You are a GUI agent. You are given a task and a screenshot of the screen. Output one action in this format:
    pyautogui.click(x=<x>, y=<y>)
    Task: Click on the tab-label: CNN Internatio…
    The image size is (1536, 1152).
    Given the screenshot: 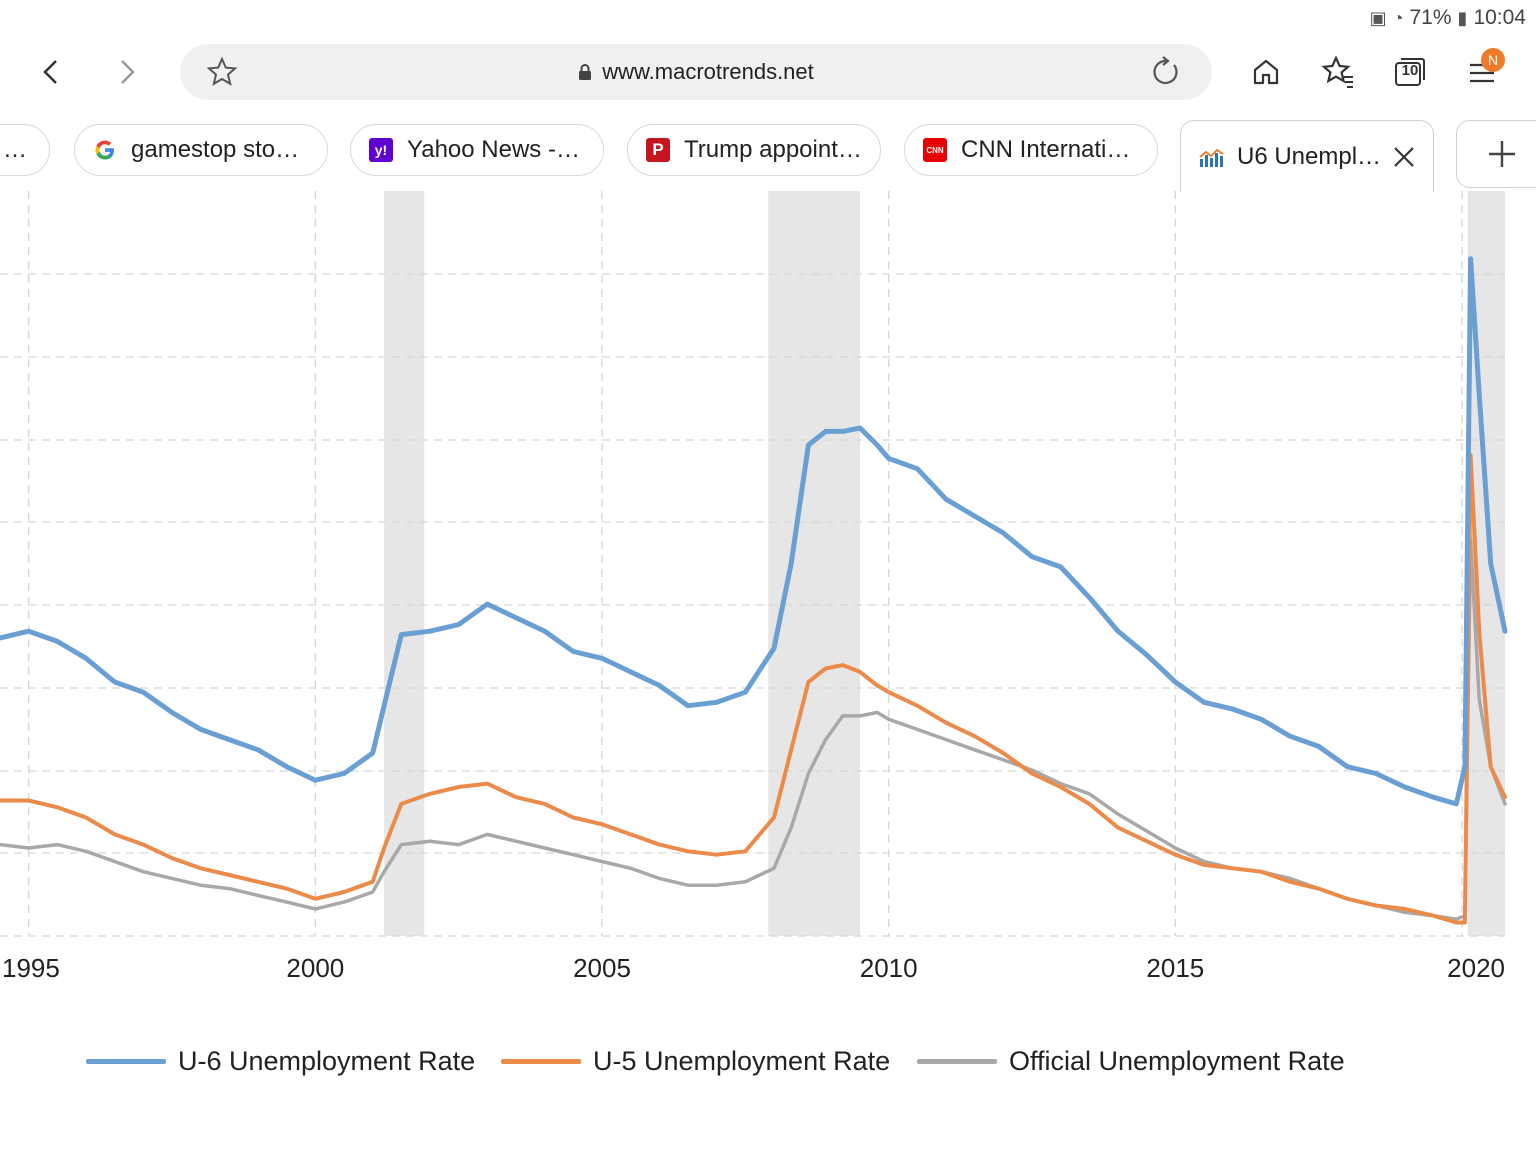 What is the action you would take?
    pyautogui.click(x=1050, y=149)
    